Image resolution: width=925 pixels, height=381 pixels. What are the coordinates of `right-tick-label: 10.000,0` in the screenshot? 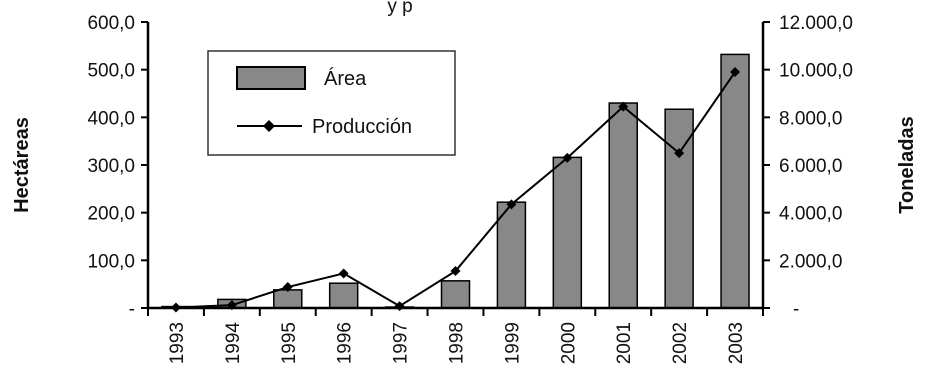 It's located at (816, 71).